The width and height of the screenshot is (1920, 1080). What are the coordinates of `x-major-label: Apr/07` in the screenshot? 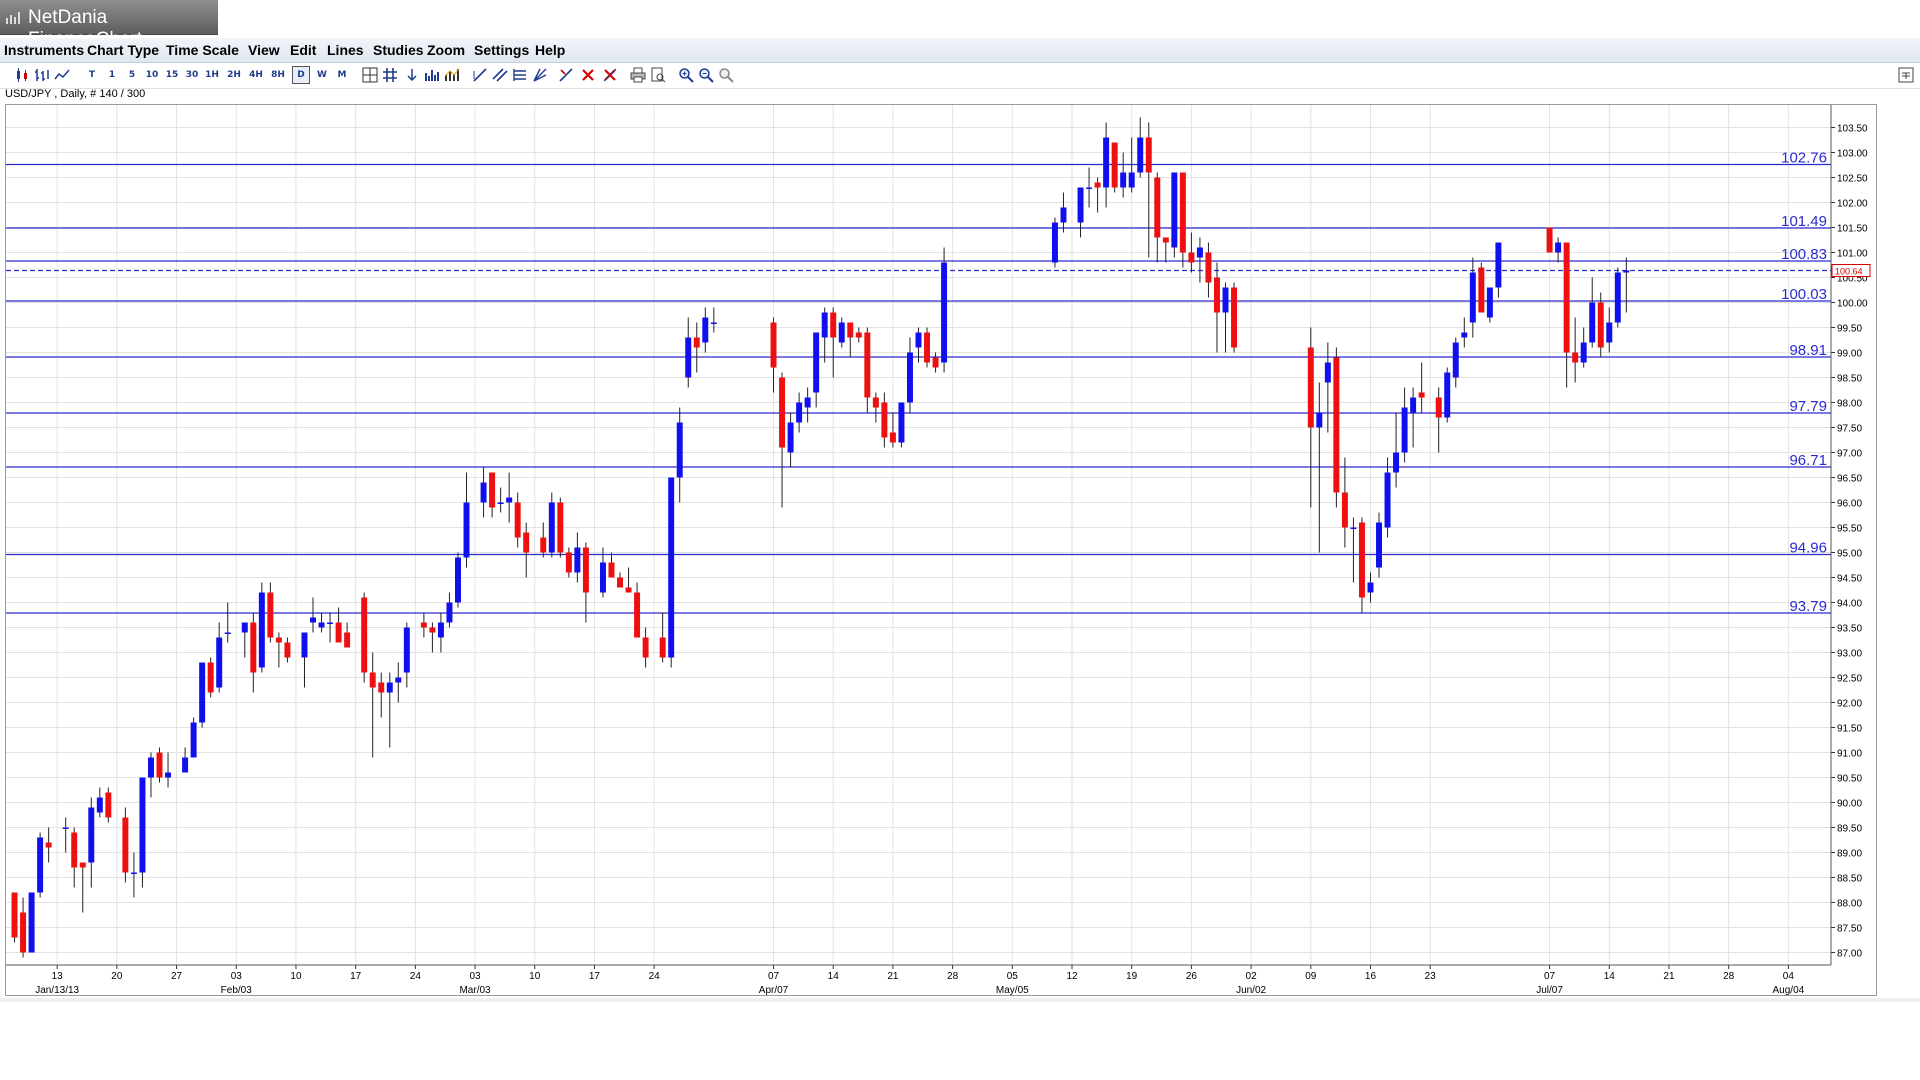 It's located at (774, 990).